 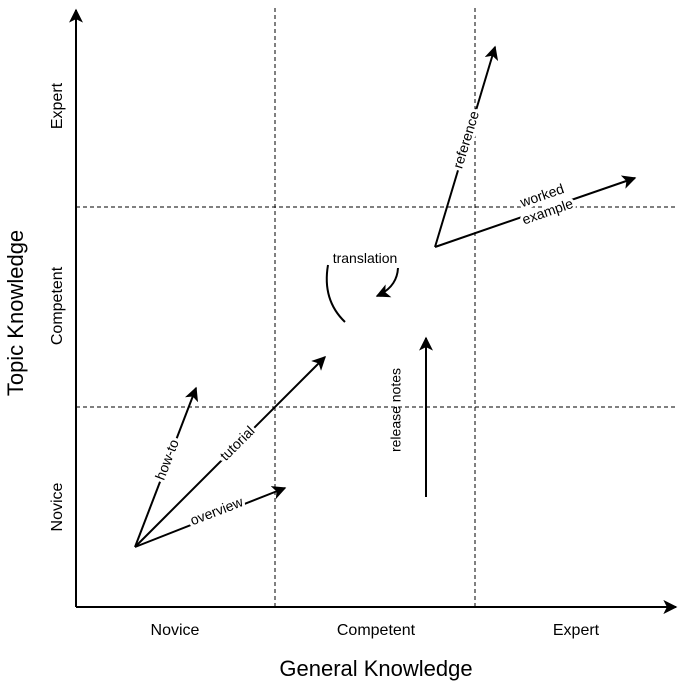 I want to click on y-axis-title: Topic Knowledge, so click(x=15, y=313).